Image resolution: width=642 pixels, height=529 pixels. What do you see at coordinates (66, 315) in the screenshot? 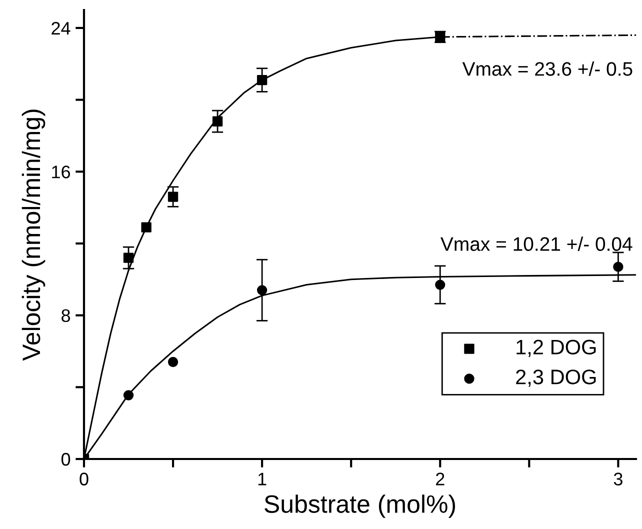
I see `y-tick-label: 8` at bounding box center [66, 315].